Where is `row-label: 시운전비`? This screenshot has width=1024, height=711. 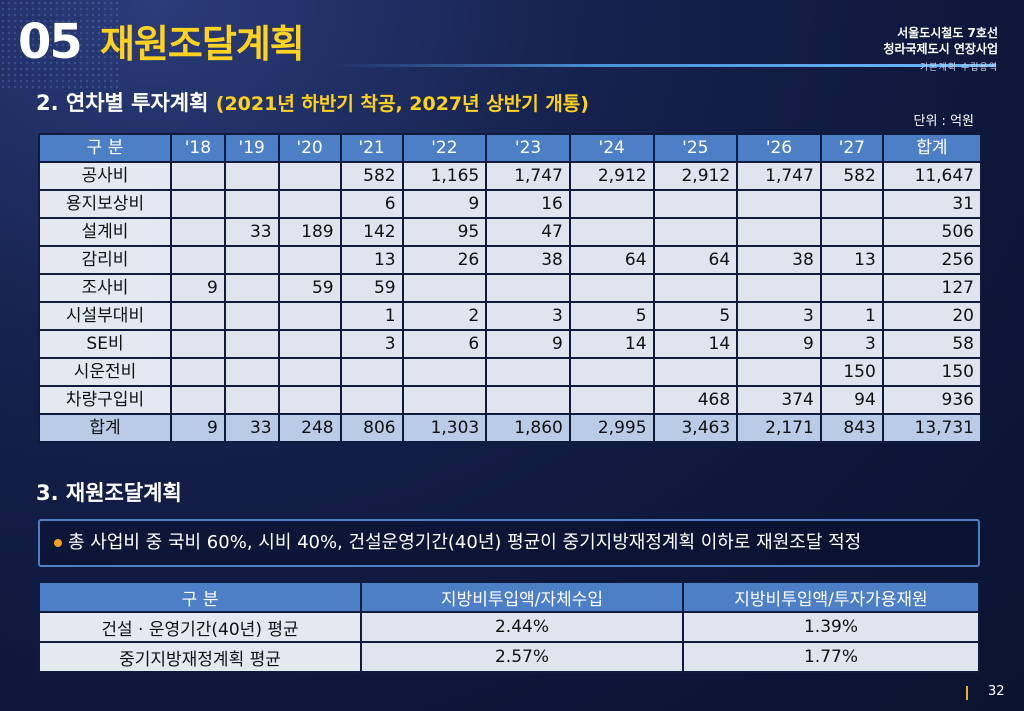 row-label: 시운전비 is located at coordinates (105, 372).